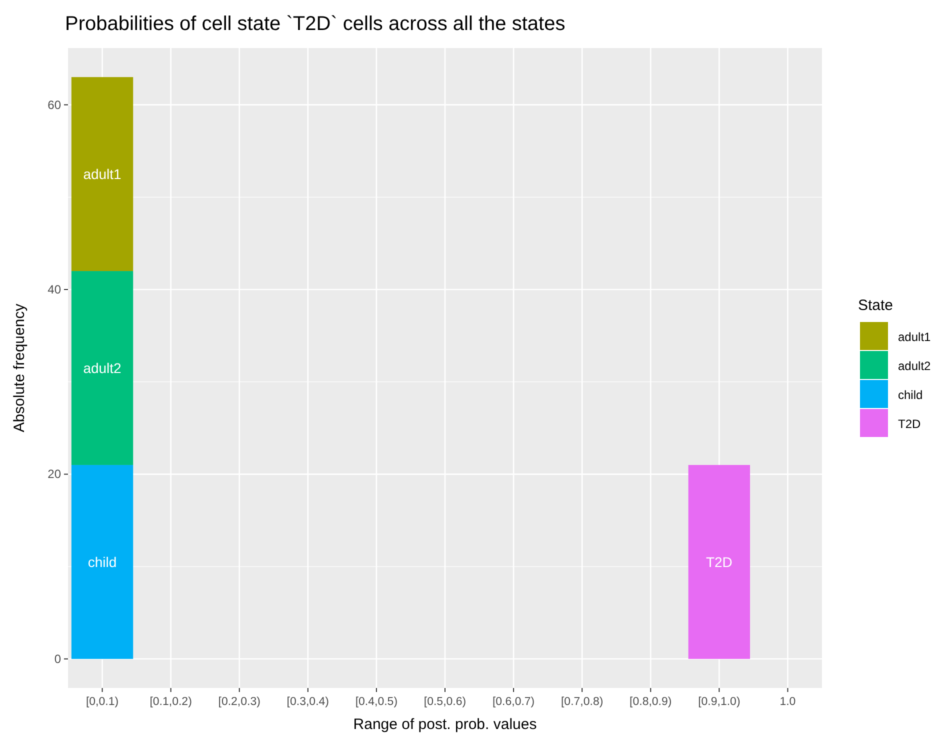 The image size is (944, 740). What do you see at coordinates (910, 424) in the screenshot?
I see `legend-label: T2D` at bounding box center [910, 424].